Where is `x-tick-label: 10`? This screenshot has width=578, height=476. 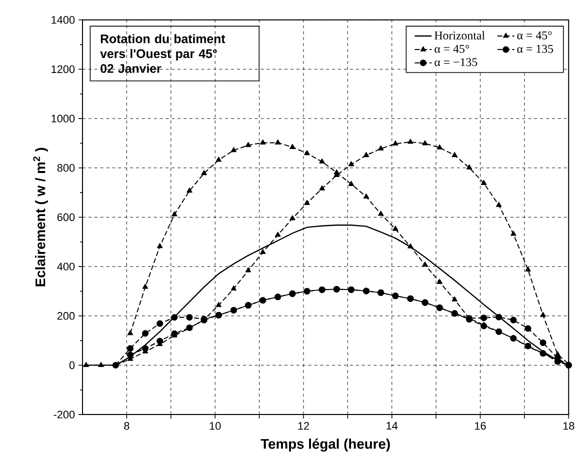 x-tick-label: 10 is located at coordinates (215, 426).